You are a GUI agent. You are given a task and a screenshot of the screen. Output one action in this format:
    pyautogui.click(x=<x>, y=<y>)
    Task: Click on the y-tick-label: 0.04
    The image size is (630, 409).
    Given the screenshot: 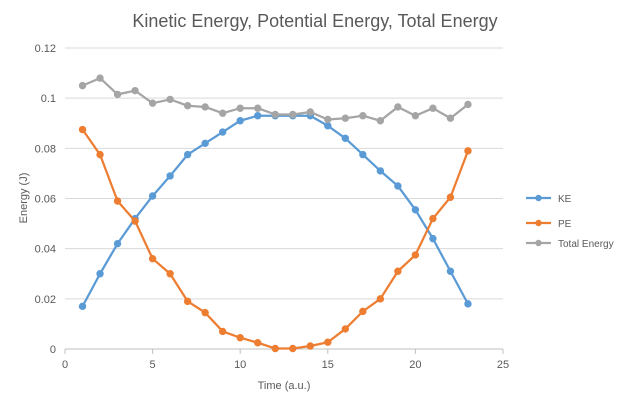 What is the action you would take?
    pyautogui.click(x=45, y=250)
    